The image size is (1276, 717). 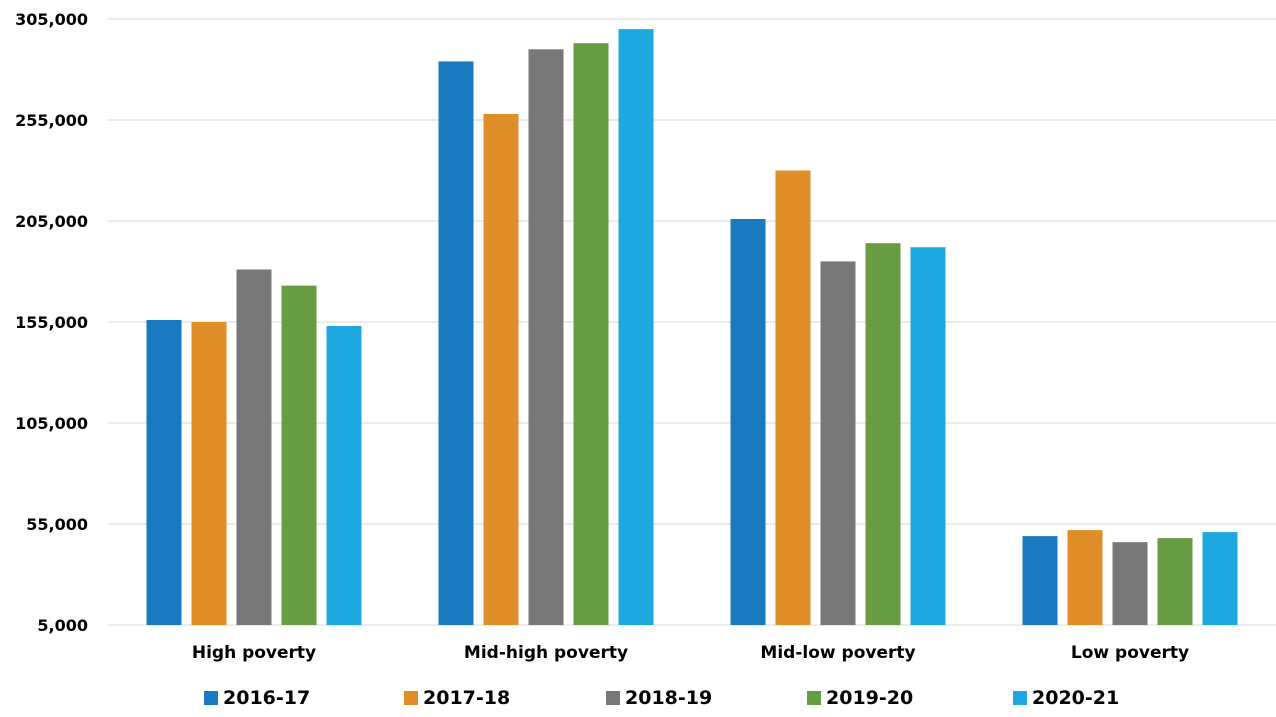 I want to click on bar-2016-17-mid-high-poverty, so click(x=456, y=343).